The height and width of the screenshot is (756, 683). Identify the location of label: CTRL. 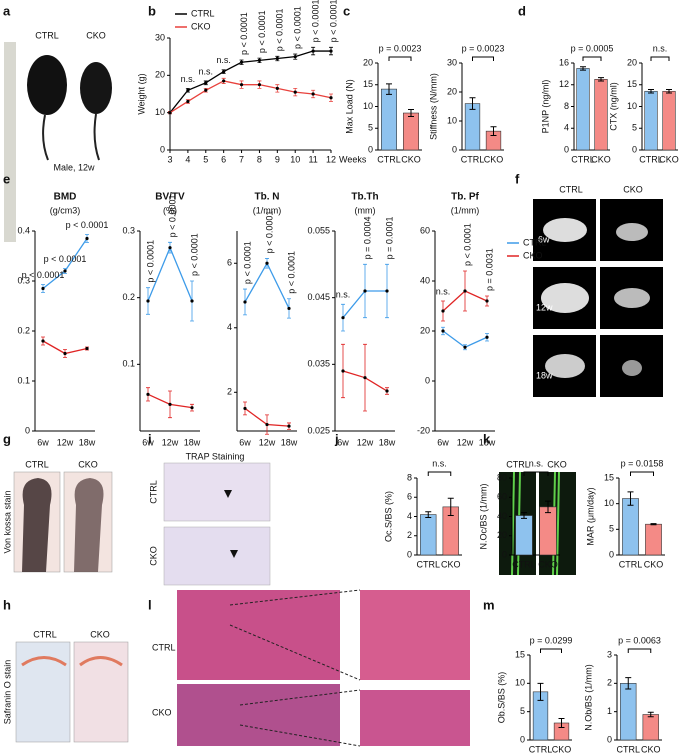
(571, 189).